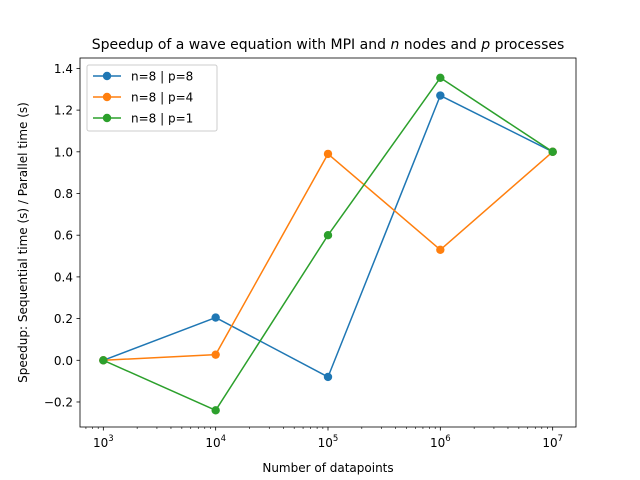 The height and width of the screenshot is (480, 640). I want to click on y-axis: −0.2 0.0 0.2 0.4 0.6 0.8 1.0 1.2 1.4, so click(62, 235).